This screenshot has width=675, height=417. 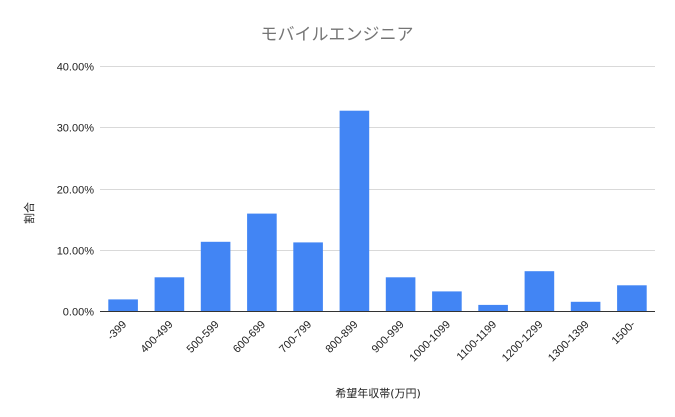 I want to click on y-tick-label: 30.00%, so click(x=76, y=129).